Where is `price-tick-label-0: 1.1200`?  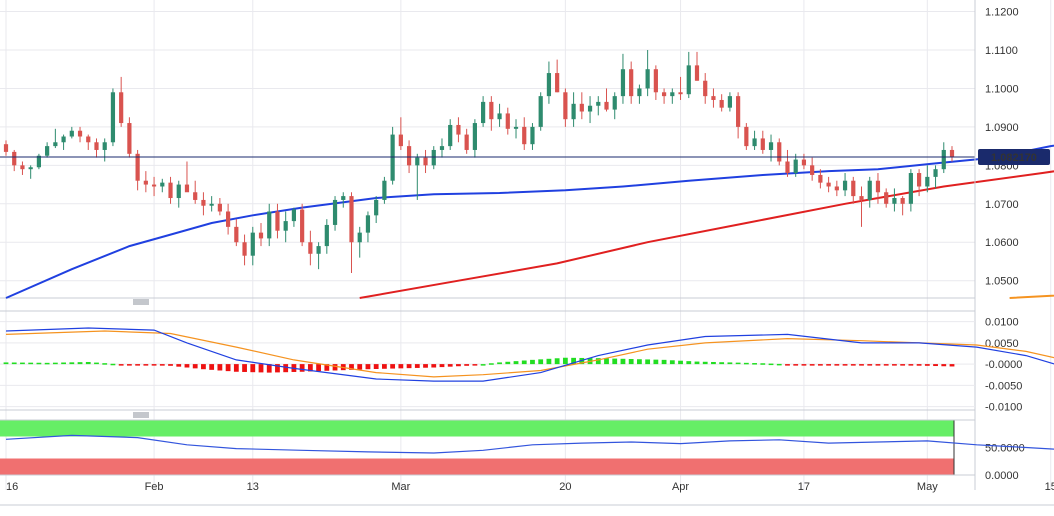
price-tick-label-0: 1.1200 is located at coordinates (1002, 13).